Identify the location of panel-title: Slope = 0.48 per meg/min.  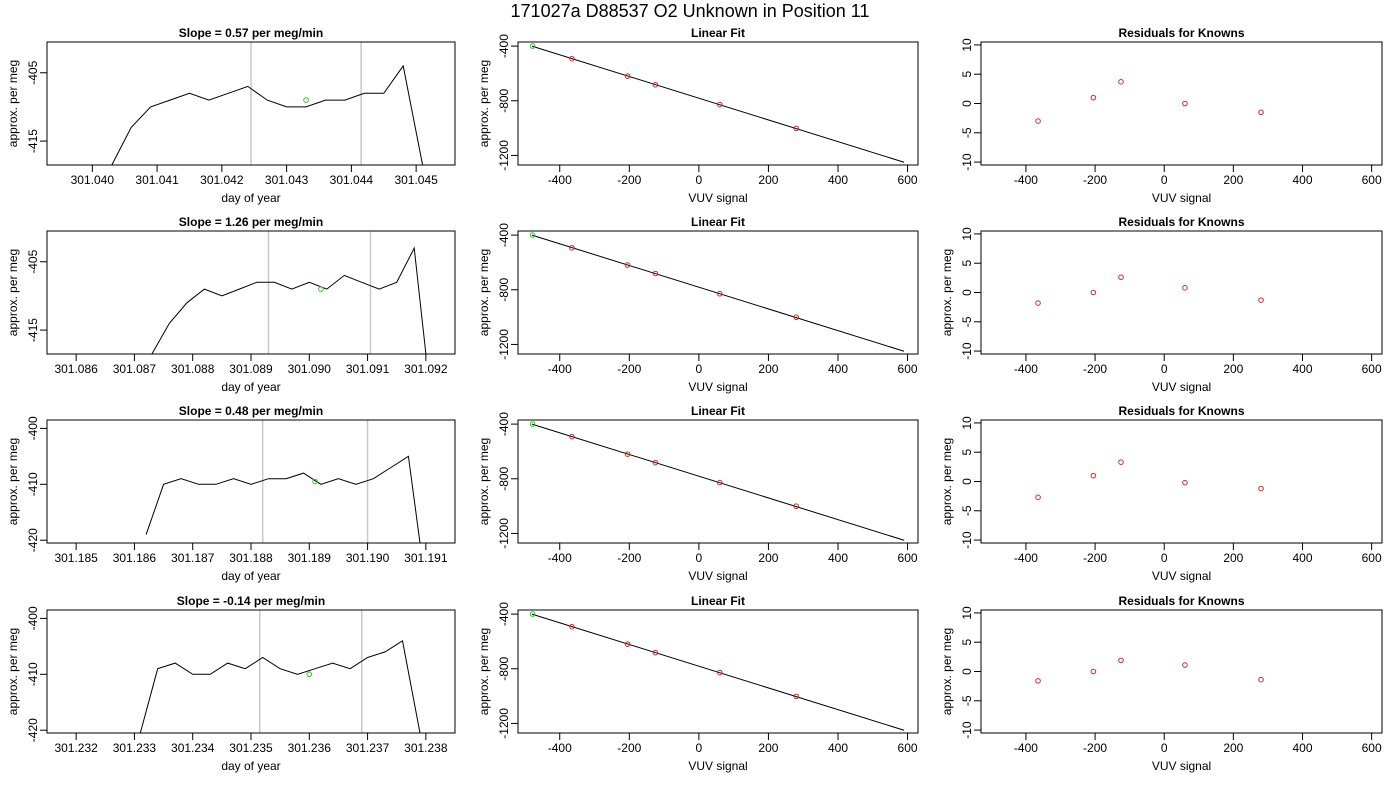
(251, 411).